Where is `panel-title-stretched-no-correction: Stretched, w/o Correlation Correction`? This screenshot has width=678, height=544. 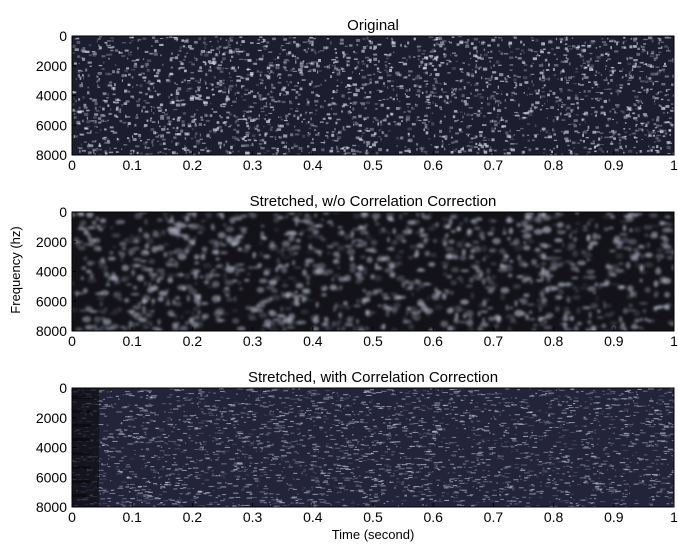 panel-title-stretched-no-correction: Stretched, w/o Correlation Correction is located at coordinates (373, 201).